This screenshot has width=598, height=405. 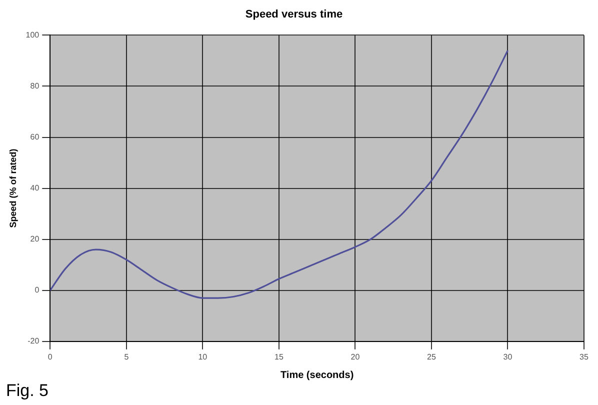 I want to click on y-tick-label: 0, so click(x=37, y=290).